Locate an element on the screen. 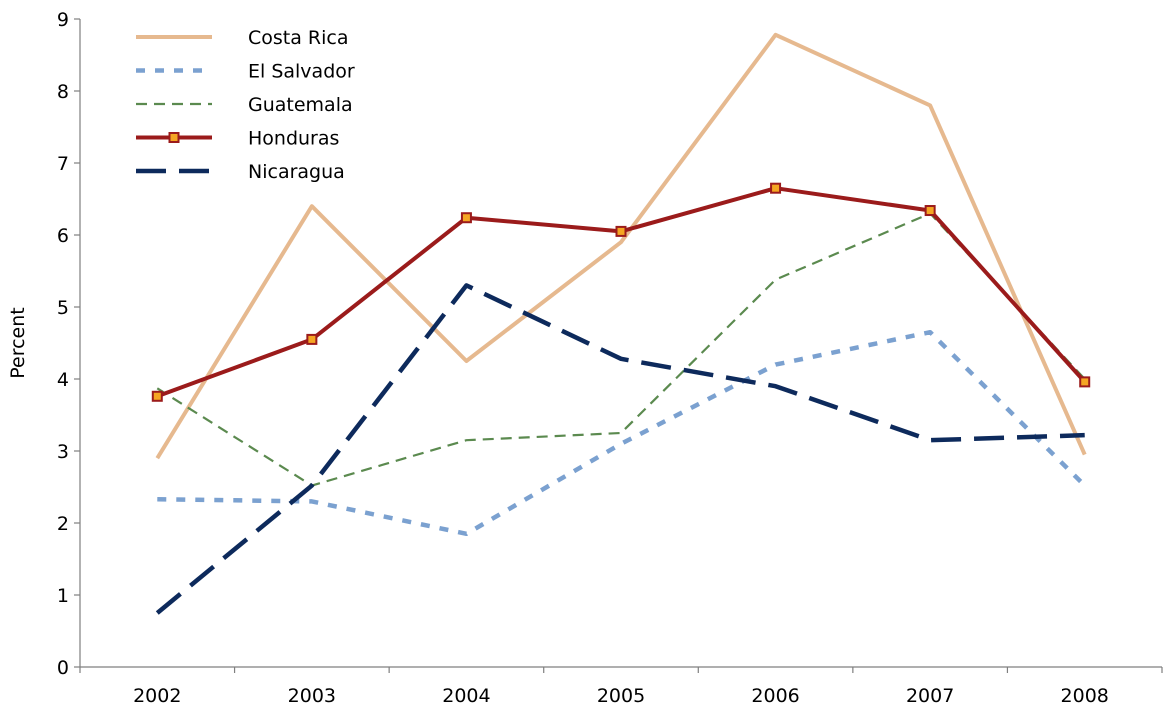 This screenshot has height=709, width=1169. y-tick-label: 8 is located at coordinates (63, 92).